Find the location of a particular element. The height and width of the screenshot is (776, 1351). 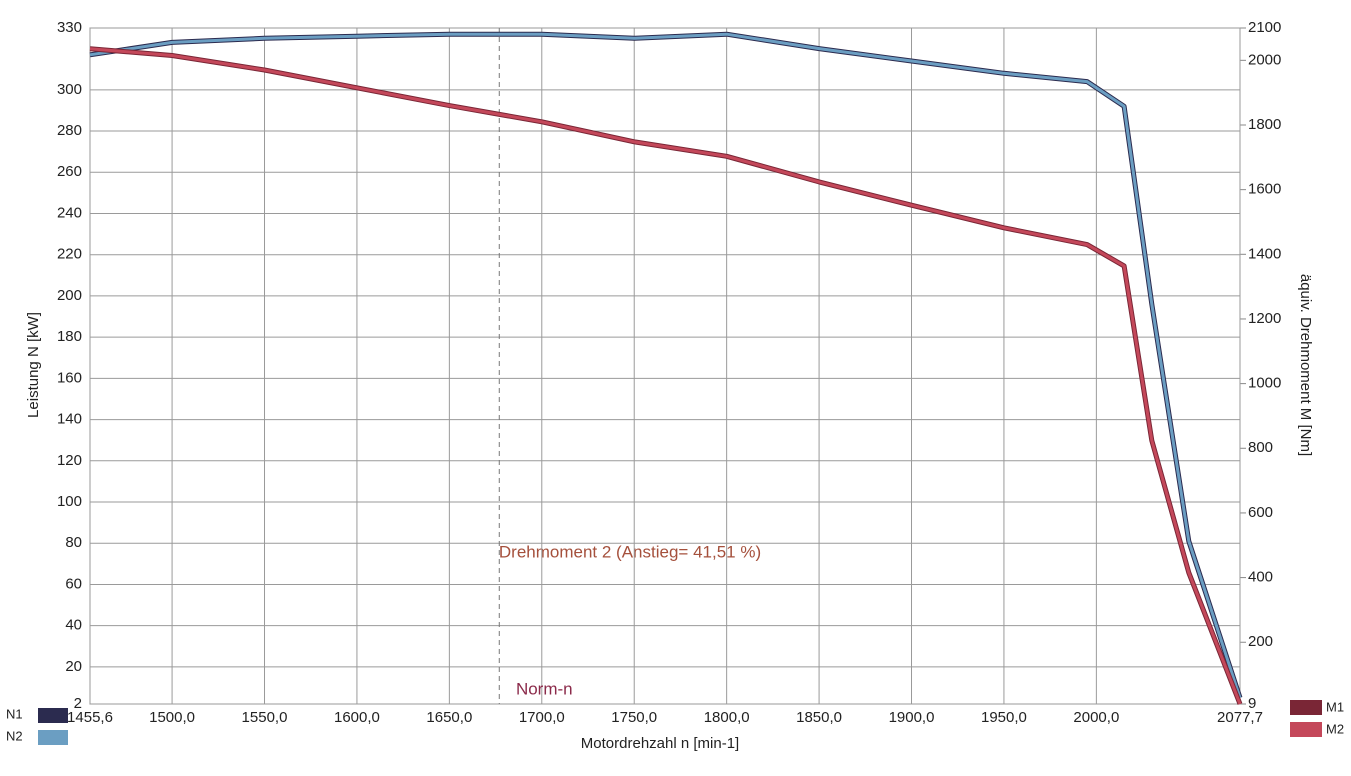

y-tick-label: 140 is located at coordinates (69, 419).